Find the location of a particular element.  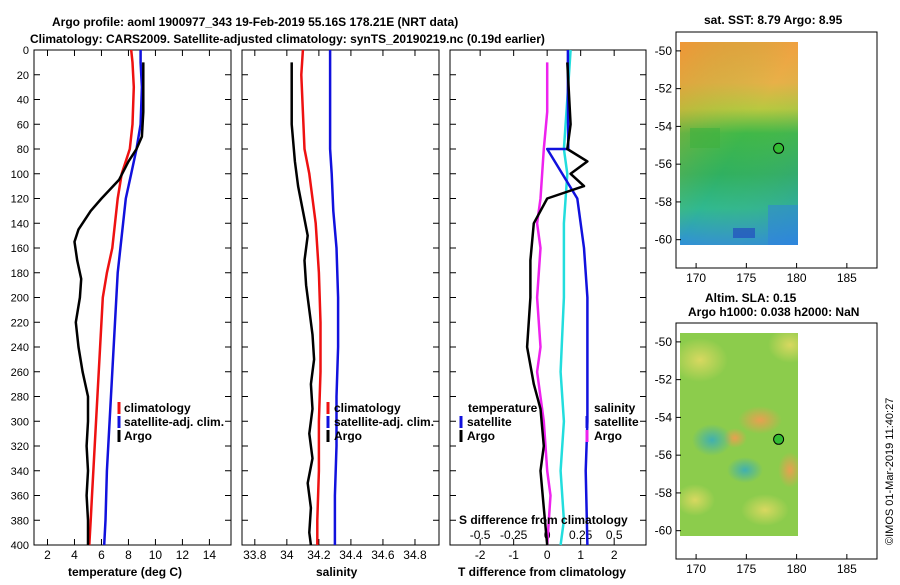

depth-tick-label: 260 is located at coordinates (20, 373).